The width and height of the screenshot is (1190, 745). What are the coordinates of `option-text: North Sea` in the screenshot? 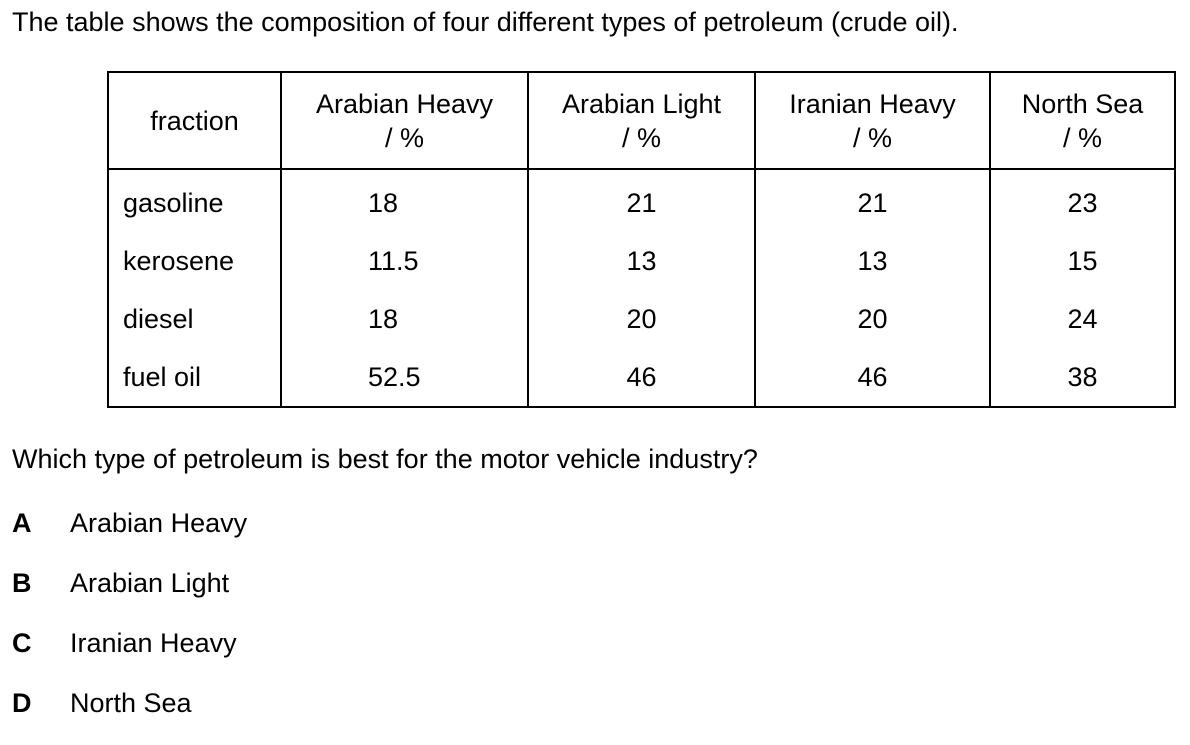 It's located at (131, 703).